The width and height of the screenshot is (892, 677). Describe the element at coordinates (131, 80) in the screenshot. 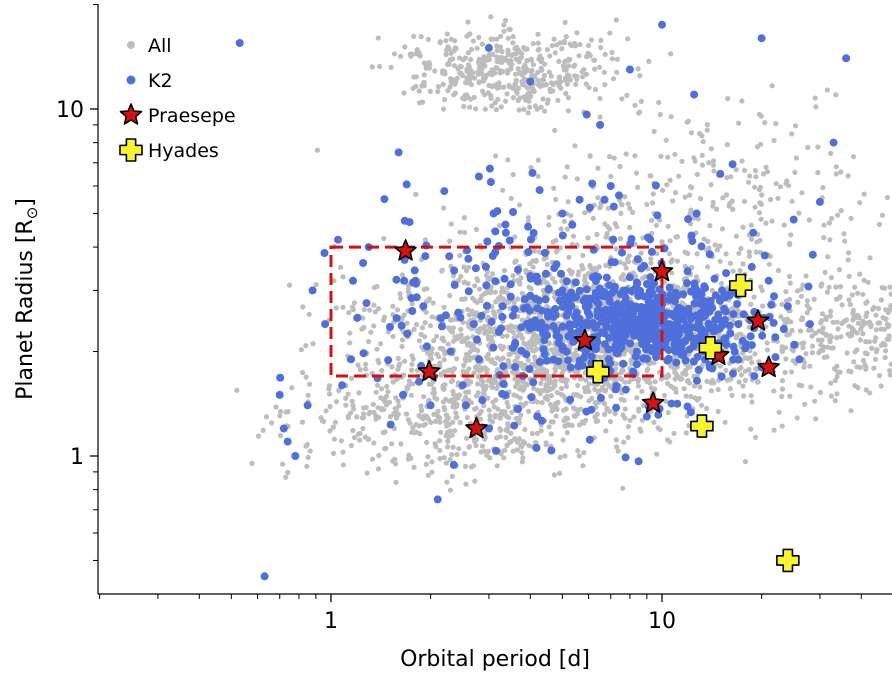

I see `legend-k2-marker` at that location.